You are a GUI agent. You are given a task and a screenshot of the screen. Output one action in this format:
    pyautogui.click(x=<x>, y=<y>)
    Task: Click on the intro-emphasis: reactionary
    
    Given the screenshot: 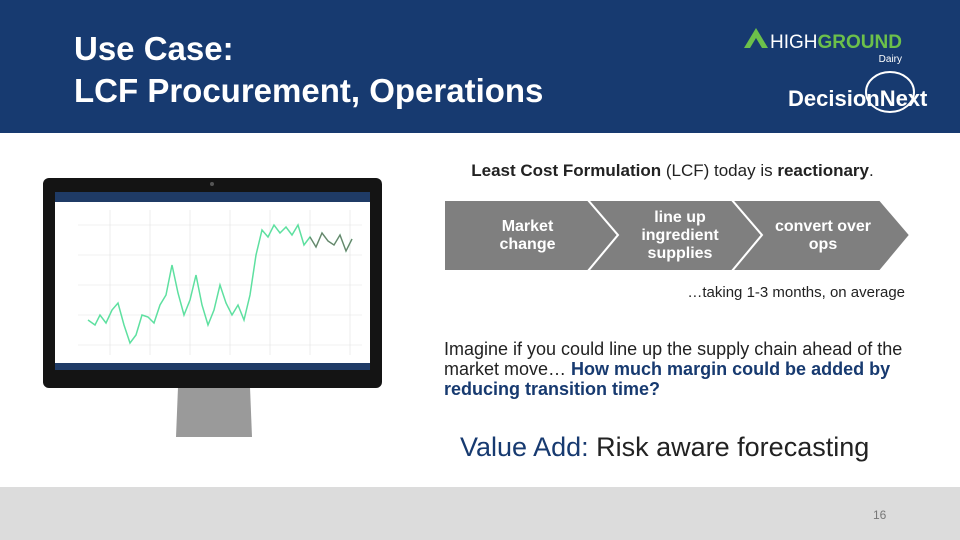 What is the action you would take?
    pyautogui.click(x=823, y=170)
    